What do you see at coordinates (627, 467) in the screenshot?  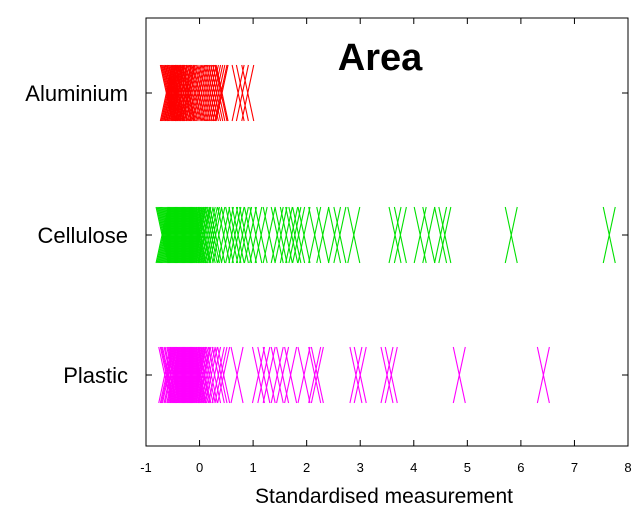 I see `x-tick-label: 8` at bounding box center [627, 467].